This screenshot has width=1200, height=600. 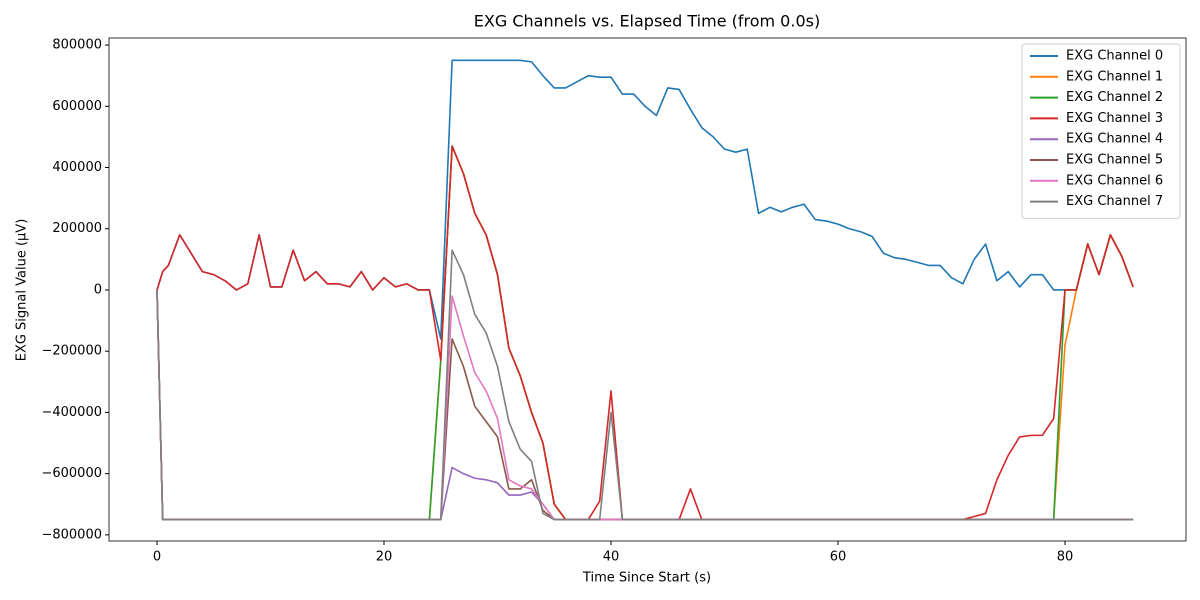 What do you see at coordinates (1114, 201) in the screenshot?
I see `legend-label: EXG Channel 7` at bounding box center [1114, 201].